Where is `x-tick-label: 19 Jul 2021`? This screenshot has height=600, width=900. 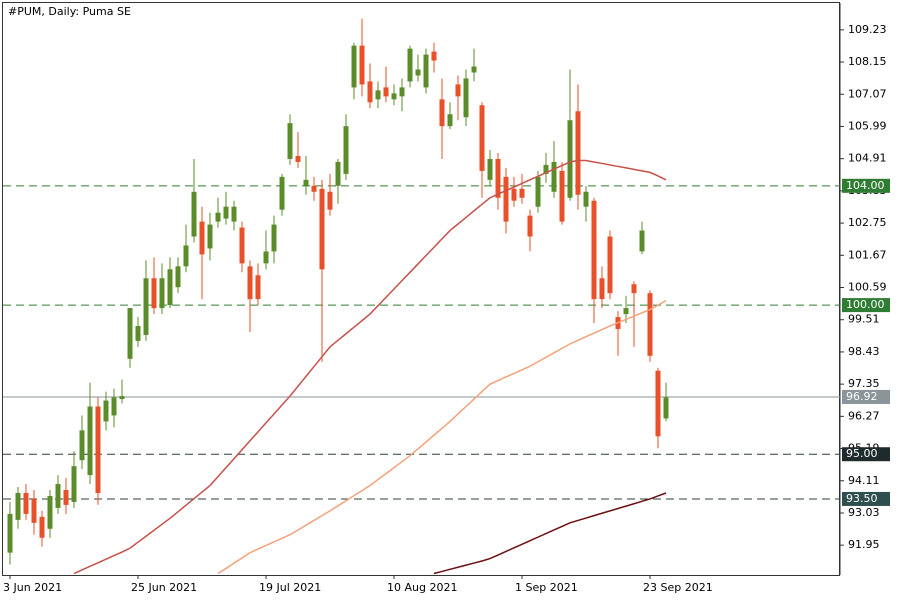 x-tick-label: 19 Jul 2021 is located at coordinates (290, 587).